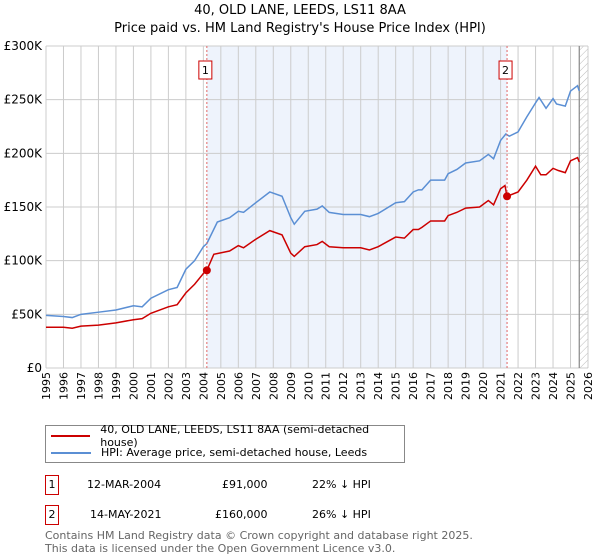 The width and height of the screenshot is (600, 560). Describe the element at coordinates (466, 386) in the screenshot. I see `x-tick-label: 2019` at that location.